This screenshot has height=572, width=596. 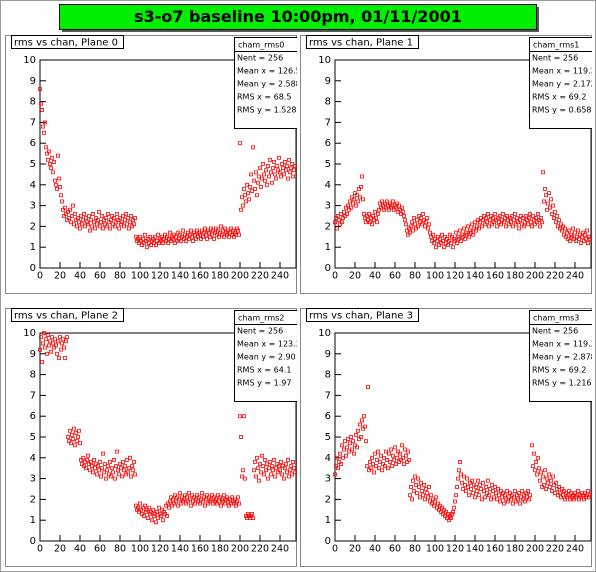 What do you see at coordinates (575, 549) in the screenshot?
I see `x-tick-label: 240` at bounding box center [575, 549].